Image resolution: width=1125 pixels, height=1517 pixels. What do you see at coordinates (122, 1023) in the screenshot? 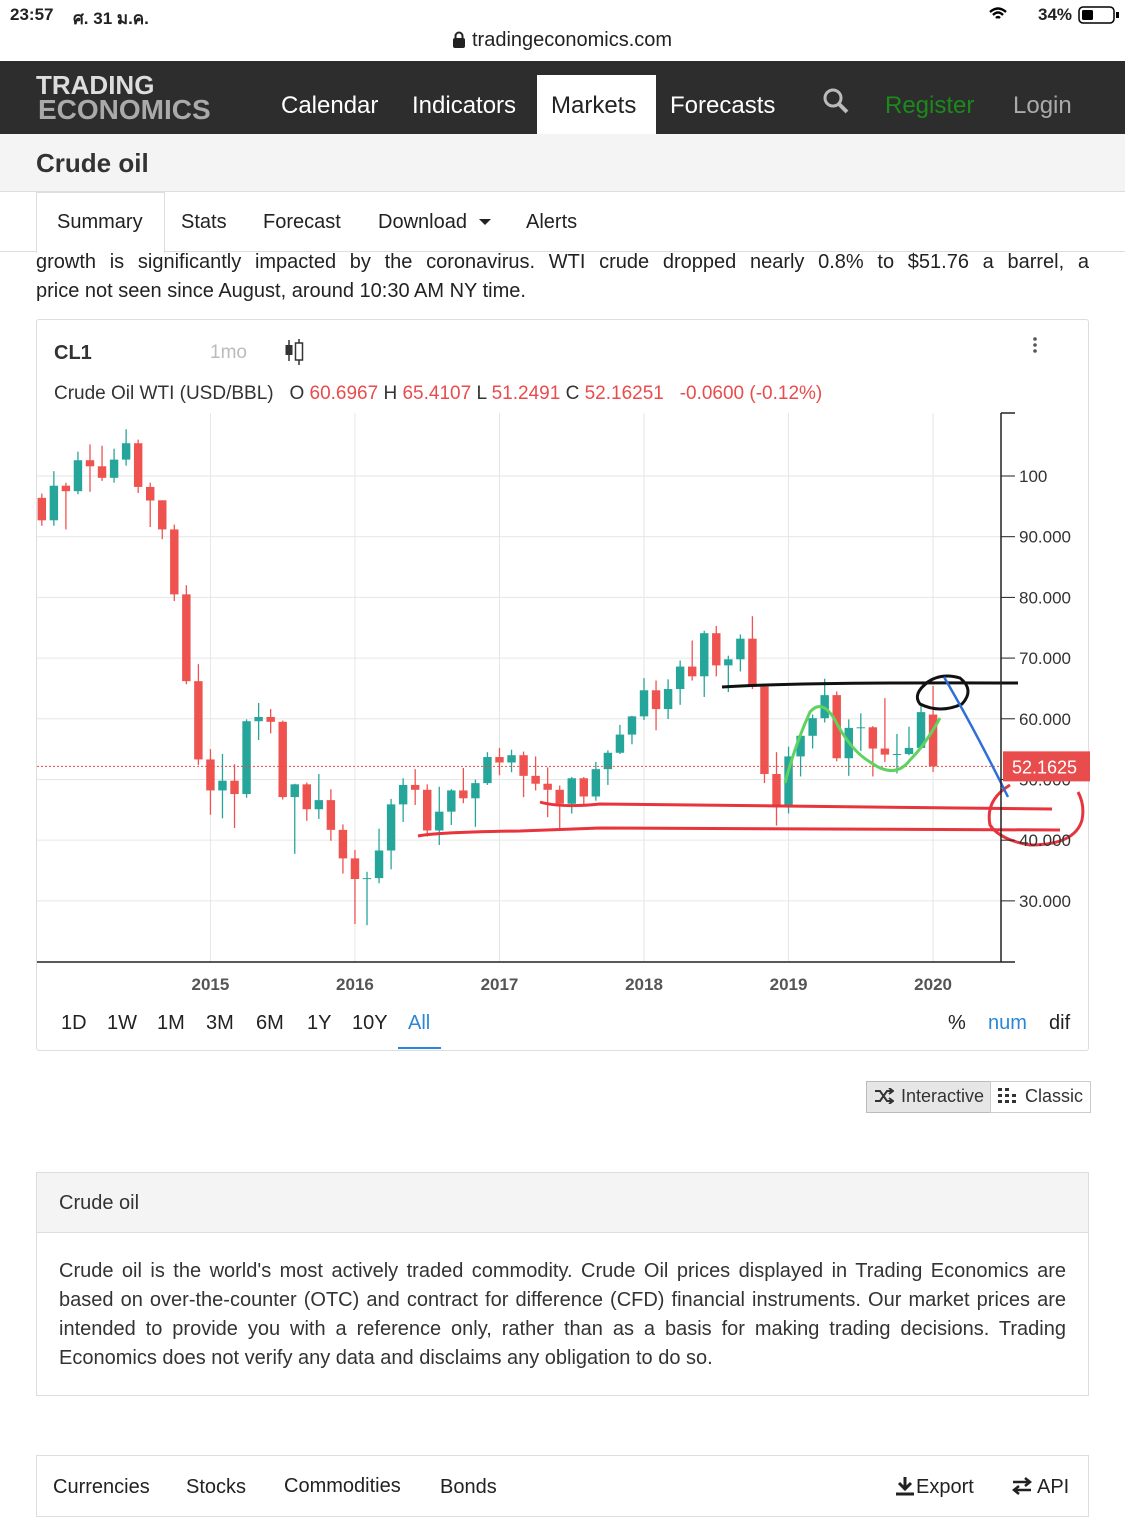
I see `range-button: 1W` at bounding box center [122, 1023].